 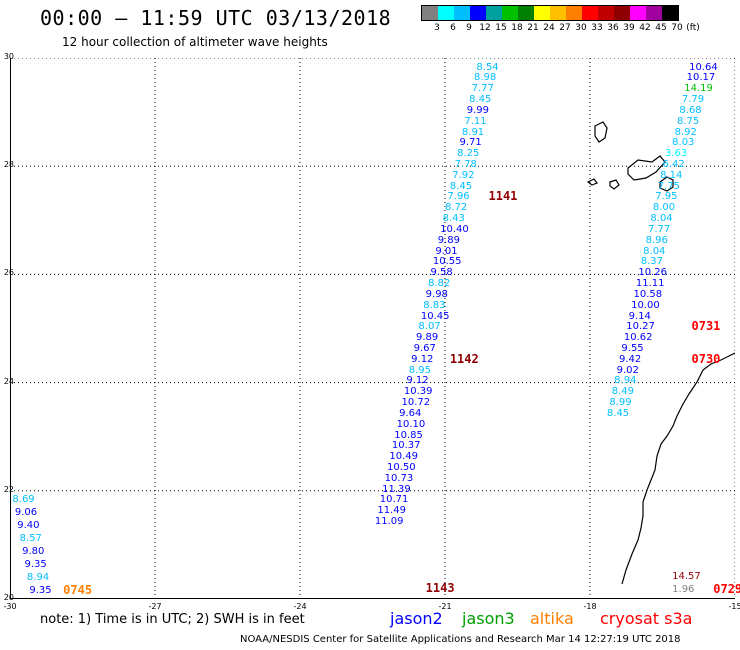 What do you see at coordinates (410, 413) in the screenshot?
I see `swh-value-label: 9.64` at bounding box center [410, 413].